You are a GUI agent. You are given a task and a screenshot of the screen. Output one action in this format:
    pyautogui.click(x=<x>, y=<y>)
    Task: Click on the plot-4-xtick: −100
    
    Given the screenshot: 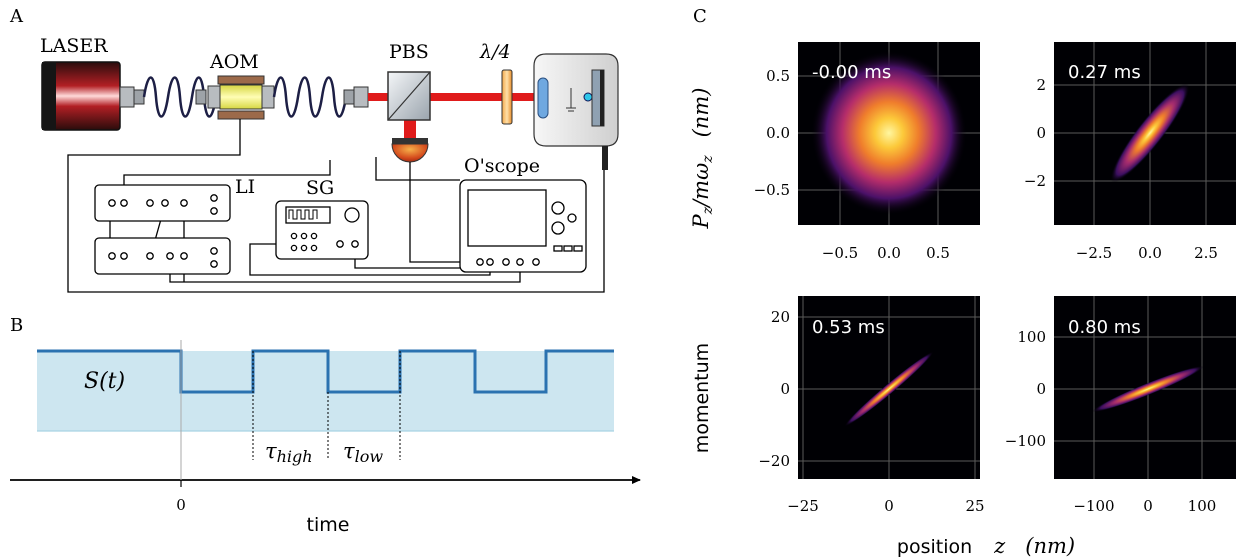 What is the action you would take?
    pyautogui.click(x=1093, y=506)
    